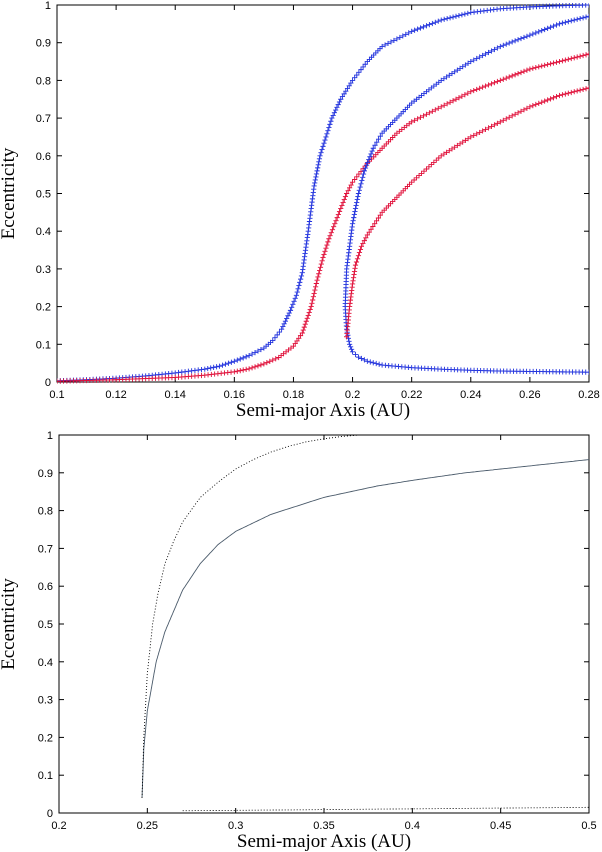 The image size is (602, 852). Describe the element at coordinates (411, 395) in the screenshot. I see `x-tick-label: 0.22` at that location.